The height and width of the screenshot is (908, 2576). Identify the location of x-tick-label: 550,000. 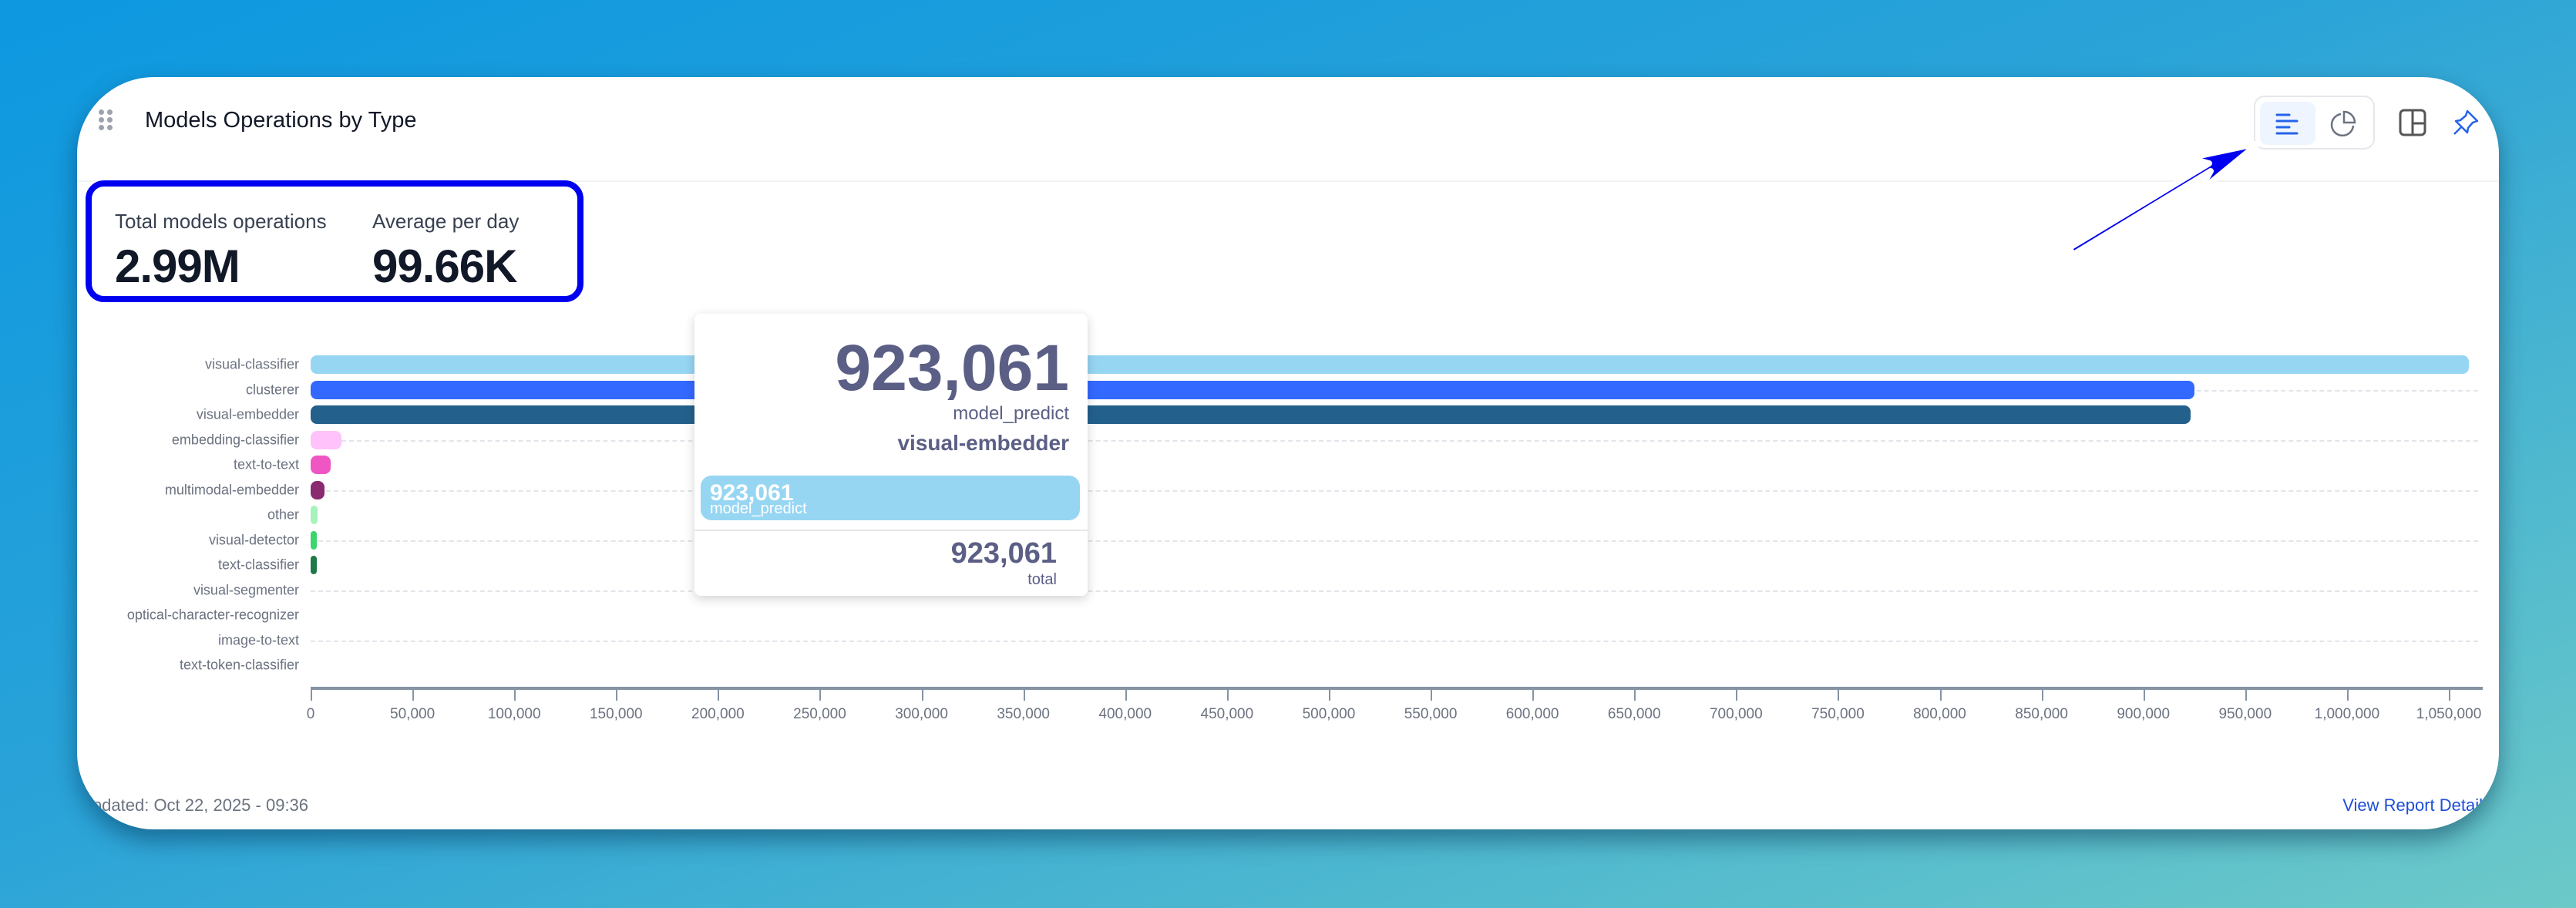
(1431, 714).